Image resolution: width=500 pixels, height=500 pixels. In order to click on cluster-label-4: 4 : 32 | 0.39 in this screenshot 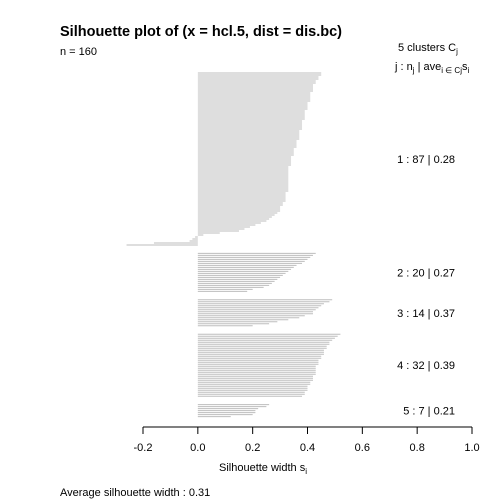, I will do `click(426, 366)`.